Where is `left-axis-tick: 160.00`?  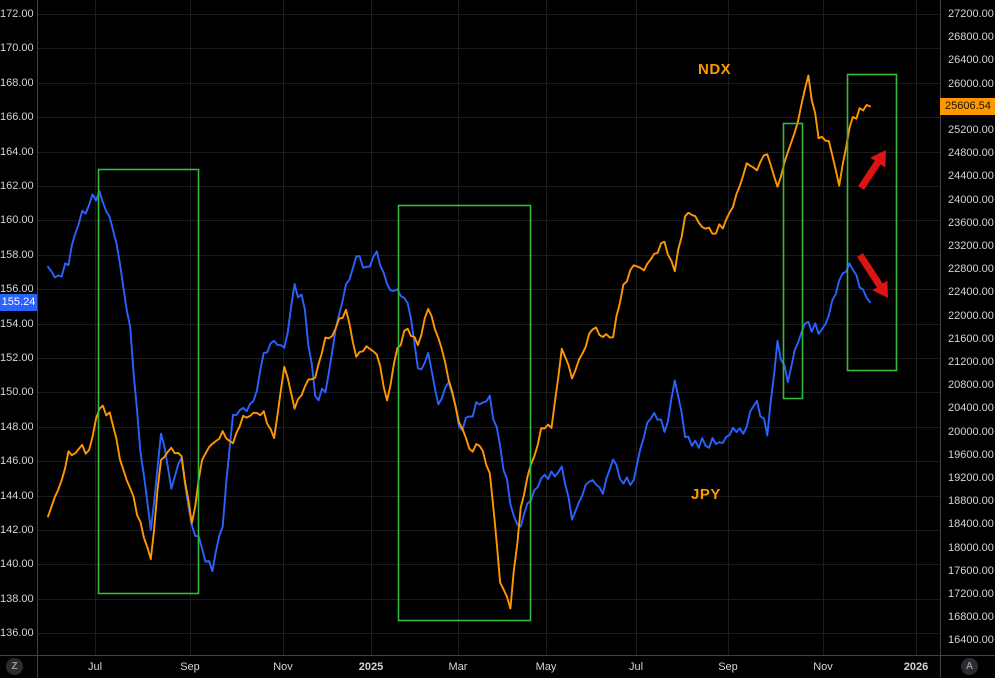 left-axis-tick: 160.00 is located at coordinates (17, 220).